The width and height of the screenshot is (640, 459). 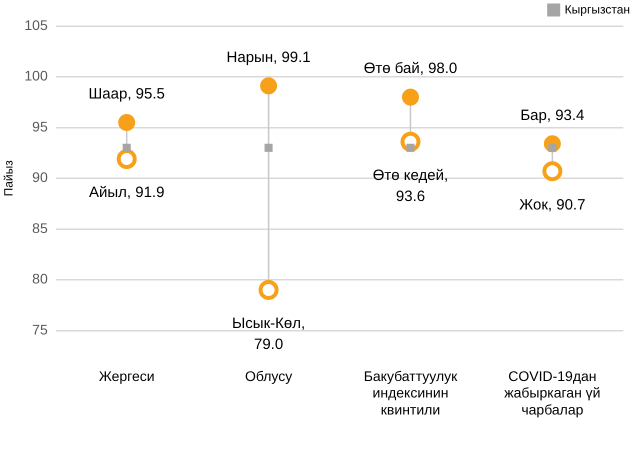 What do you see at coordinates (269, 334) in the screenshot?
I see `data-label: Ысык-Көл, 79.0` at bounding box center [269, 334].